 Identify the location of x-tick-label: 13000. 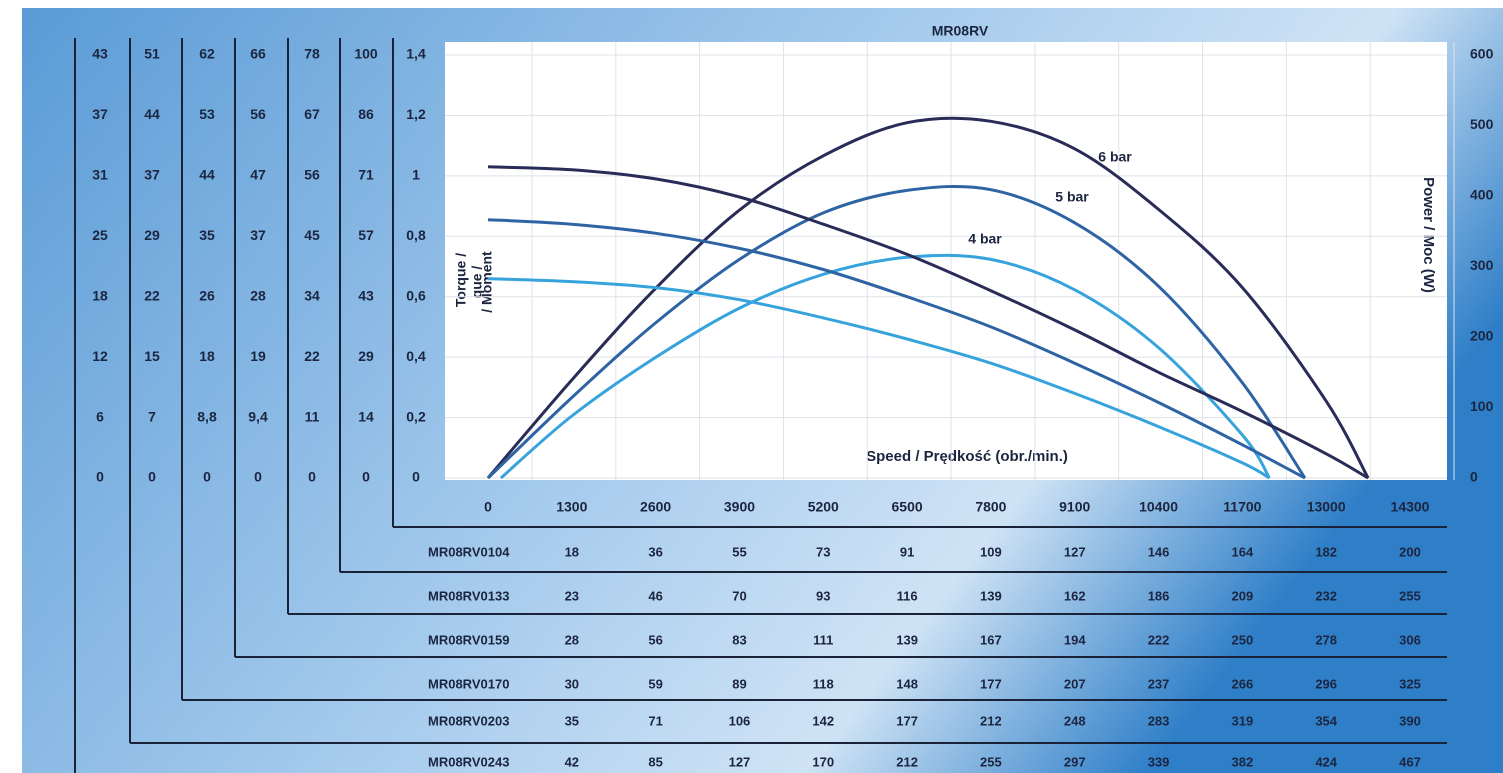
(1326, 507).